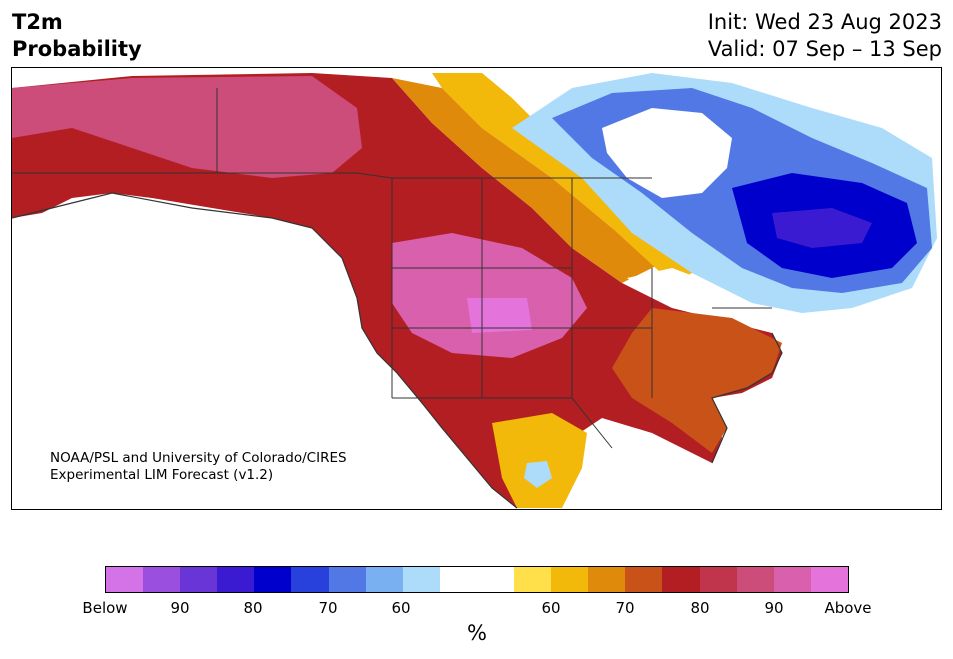  Describe the element at coordinates (679, 288) in the screenshot. I see `great-lakes` at that location.